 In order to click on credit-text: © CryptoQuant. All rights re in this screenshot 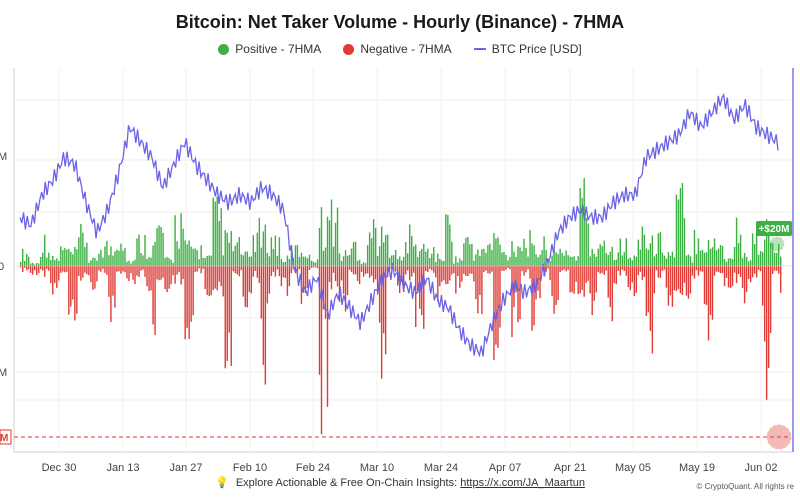, I will do `click(745, 486)`.